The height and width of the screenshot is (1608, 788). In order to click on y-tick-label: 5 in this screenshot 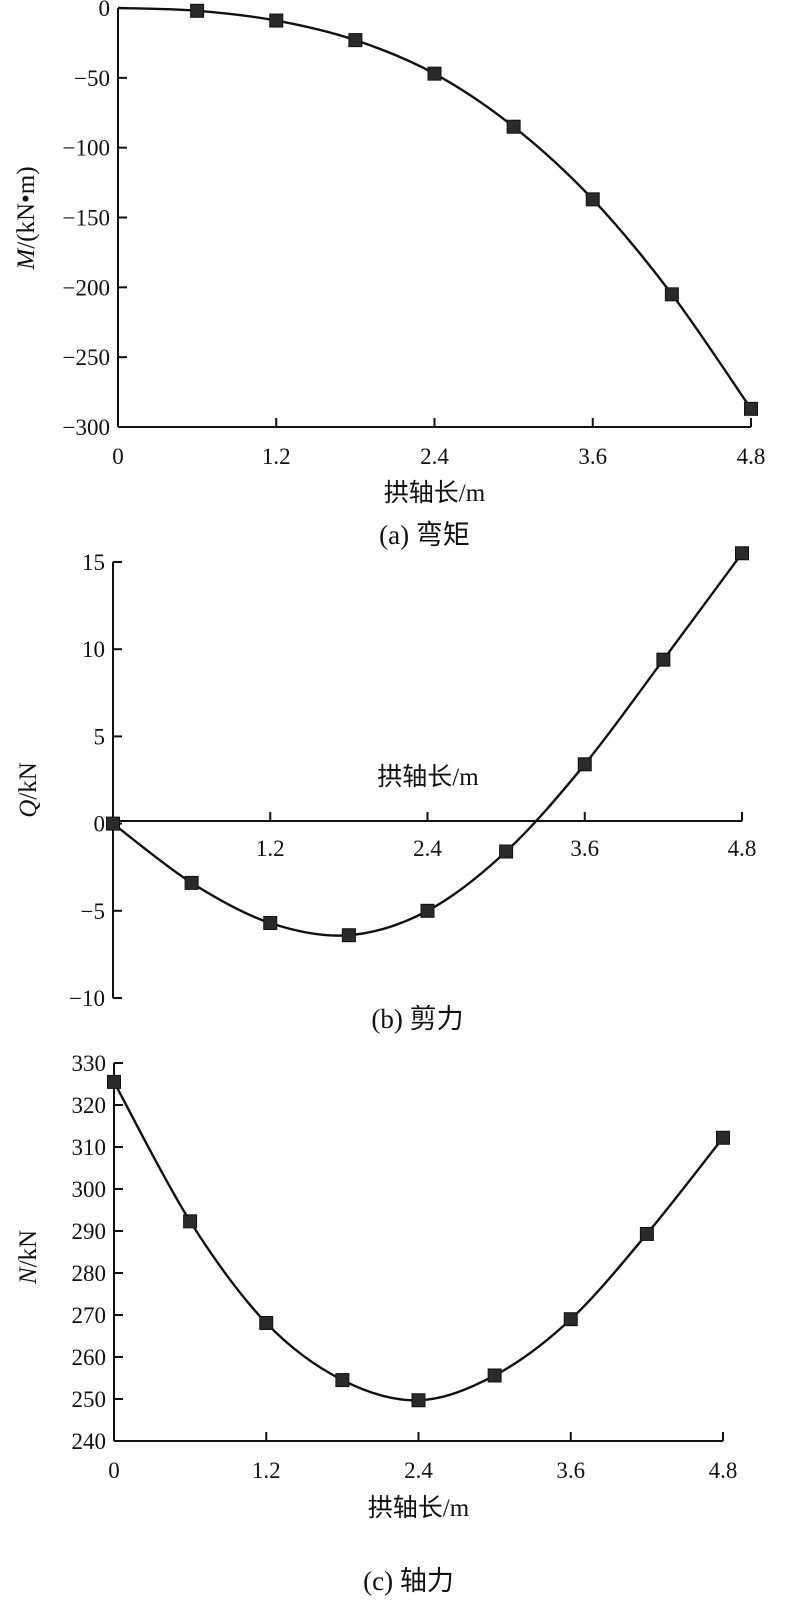, I will do `click(100, 736)`.